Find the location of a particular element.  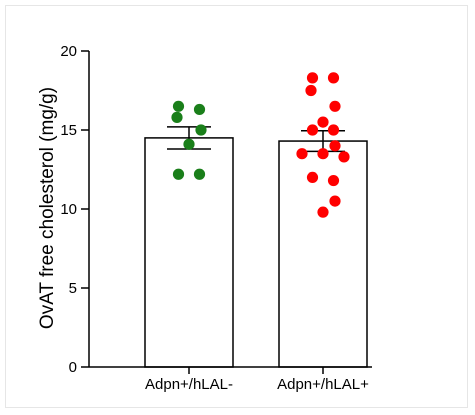

y-tick-label: 15 is located at coordinates (68, 130).